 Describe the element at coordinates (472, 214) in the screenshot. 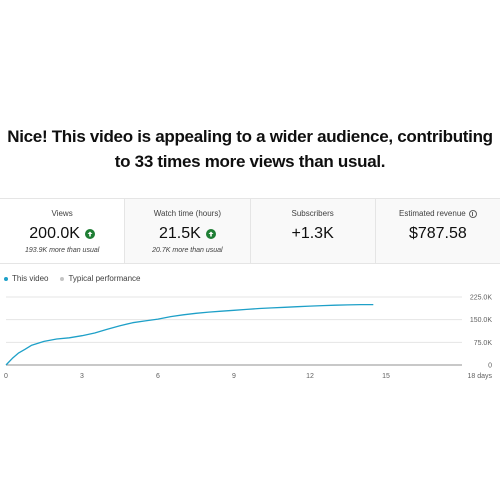

I see `info-icon` at that location.